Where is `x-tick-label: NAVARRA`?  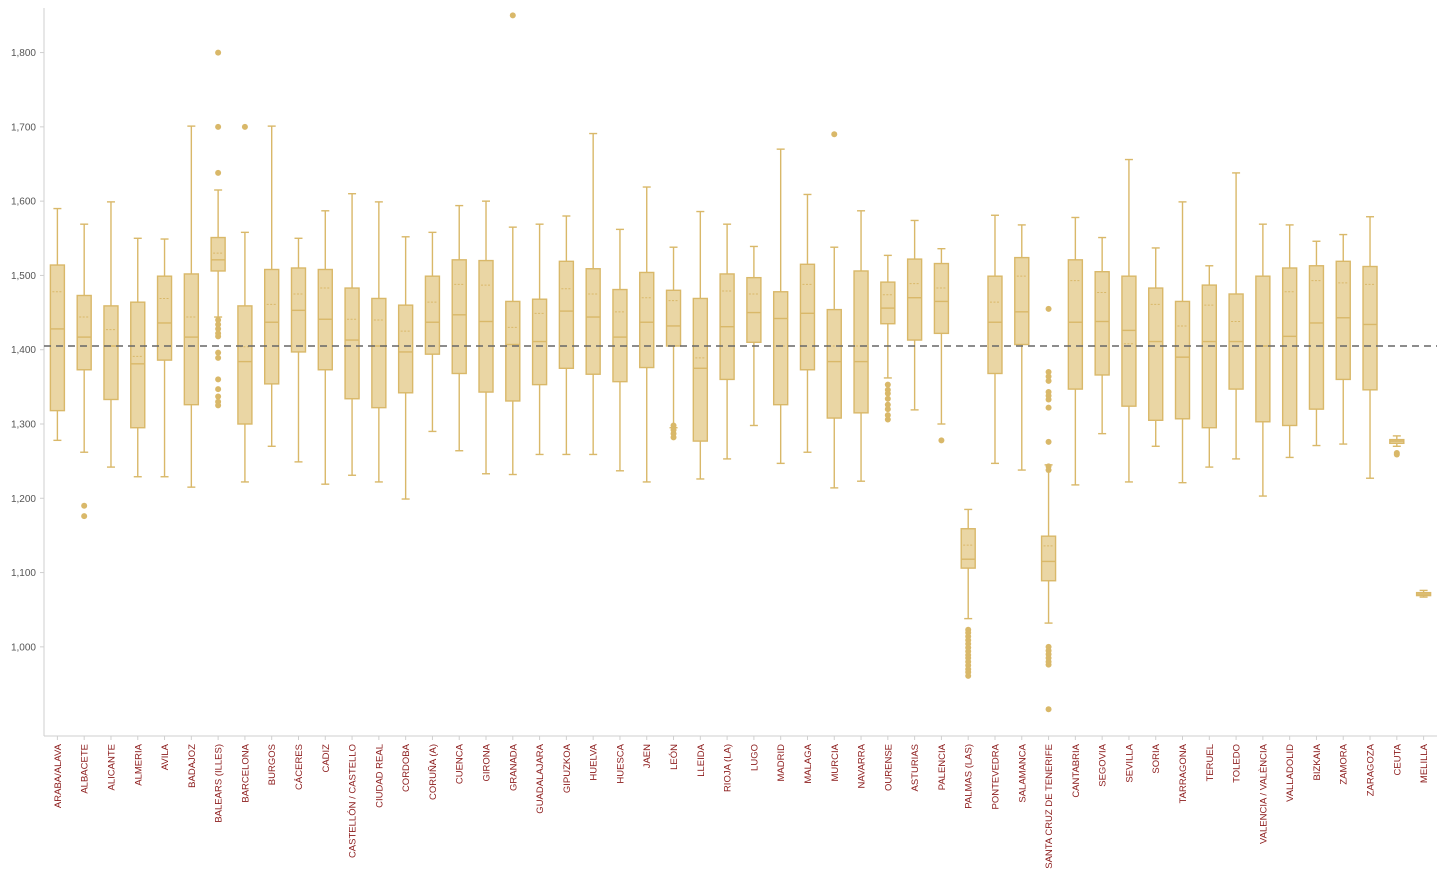 x-tick-label: NAVARRA is located at coordinates (862, 765).